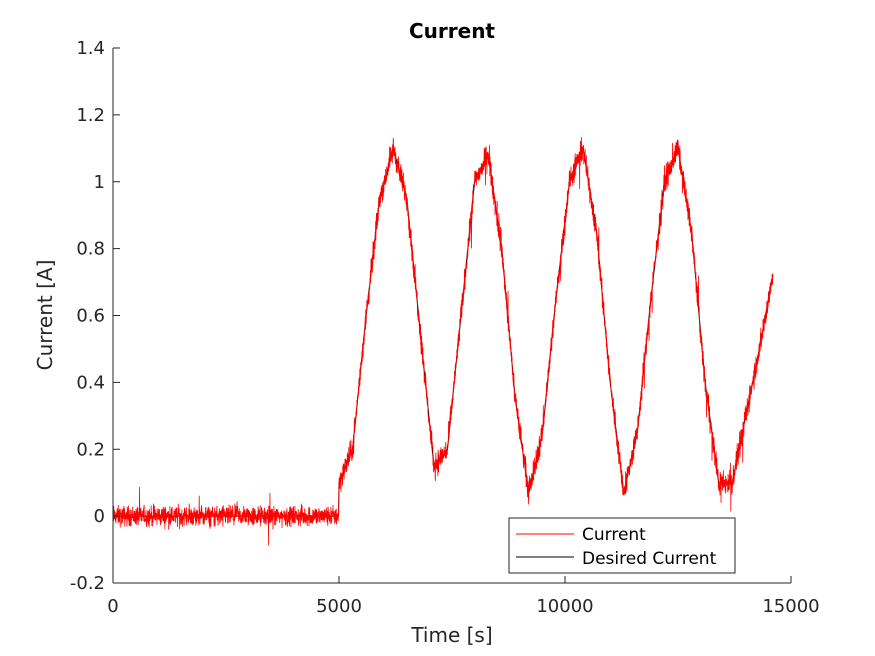 This screenshot has width=875, height=656. I want to click on y-axis-label: Current [A], so click(45, 315).